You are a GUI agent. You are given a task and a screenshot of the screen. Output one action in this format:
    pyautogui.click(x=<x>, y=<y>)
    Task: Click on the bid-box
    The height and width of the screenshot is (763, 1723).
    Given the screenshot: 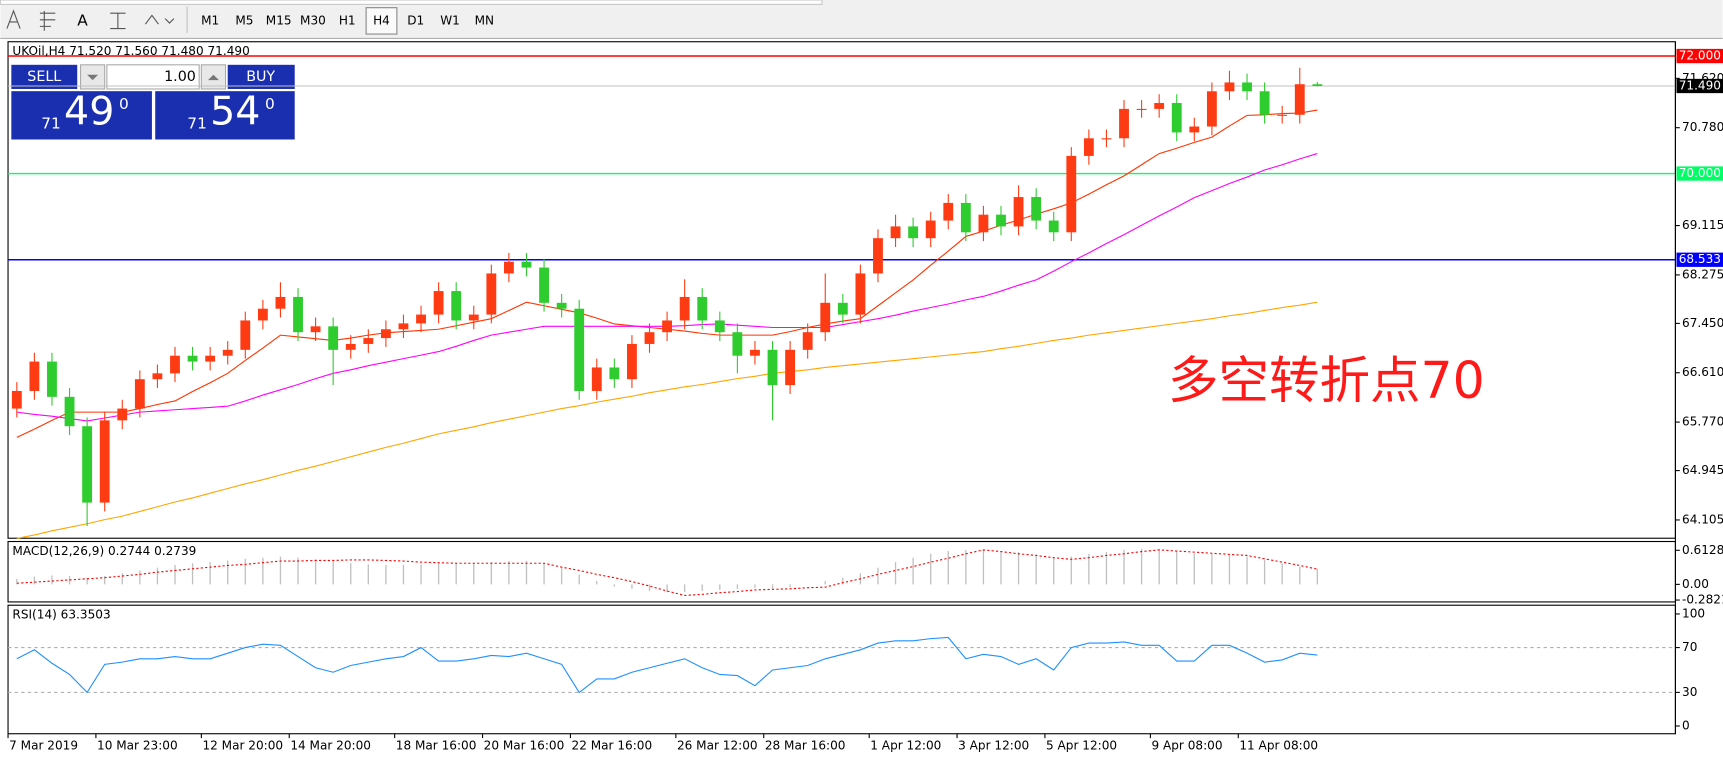 What is the action you would take?
    pyautogui.click(x=81, y=115)
    